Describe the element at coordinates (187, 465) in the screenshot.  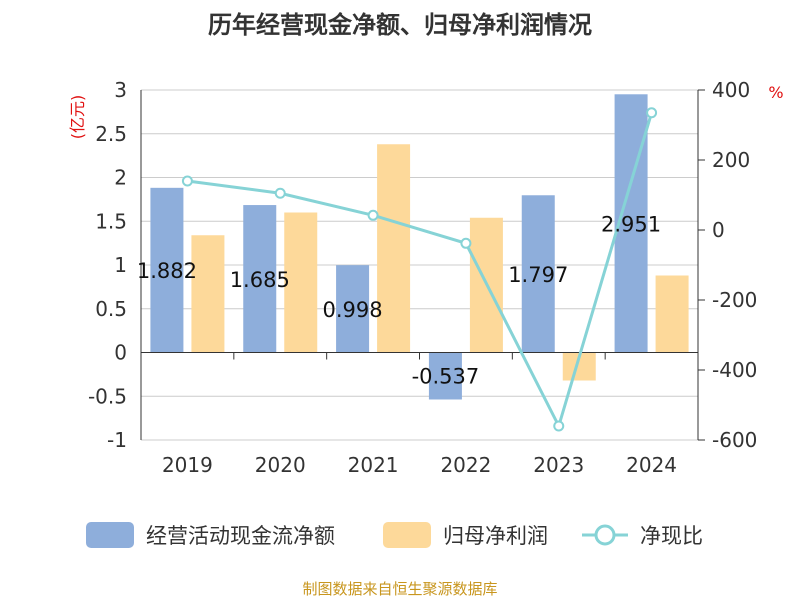
I see `x-tick-label-2019: 2019` at that location.